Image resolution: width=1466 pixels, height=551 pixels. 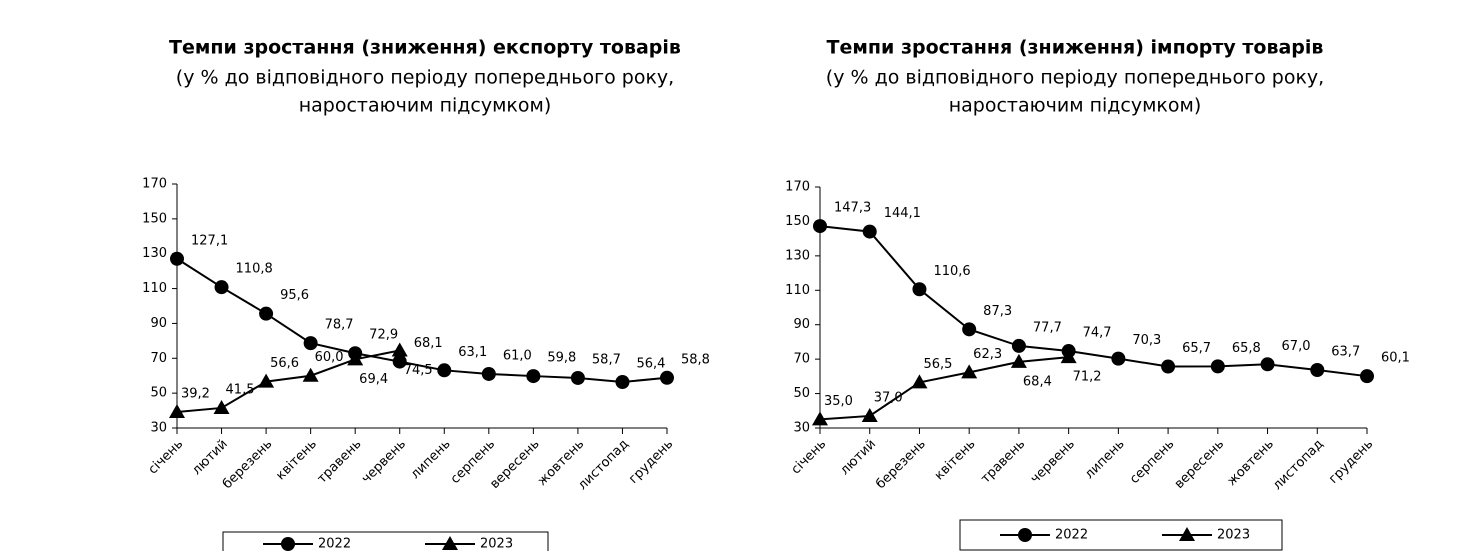 What do you see at coordinates (852, 208) in the screenshot?
I see `data-label: 147,3` at bounding box center [852, 208].